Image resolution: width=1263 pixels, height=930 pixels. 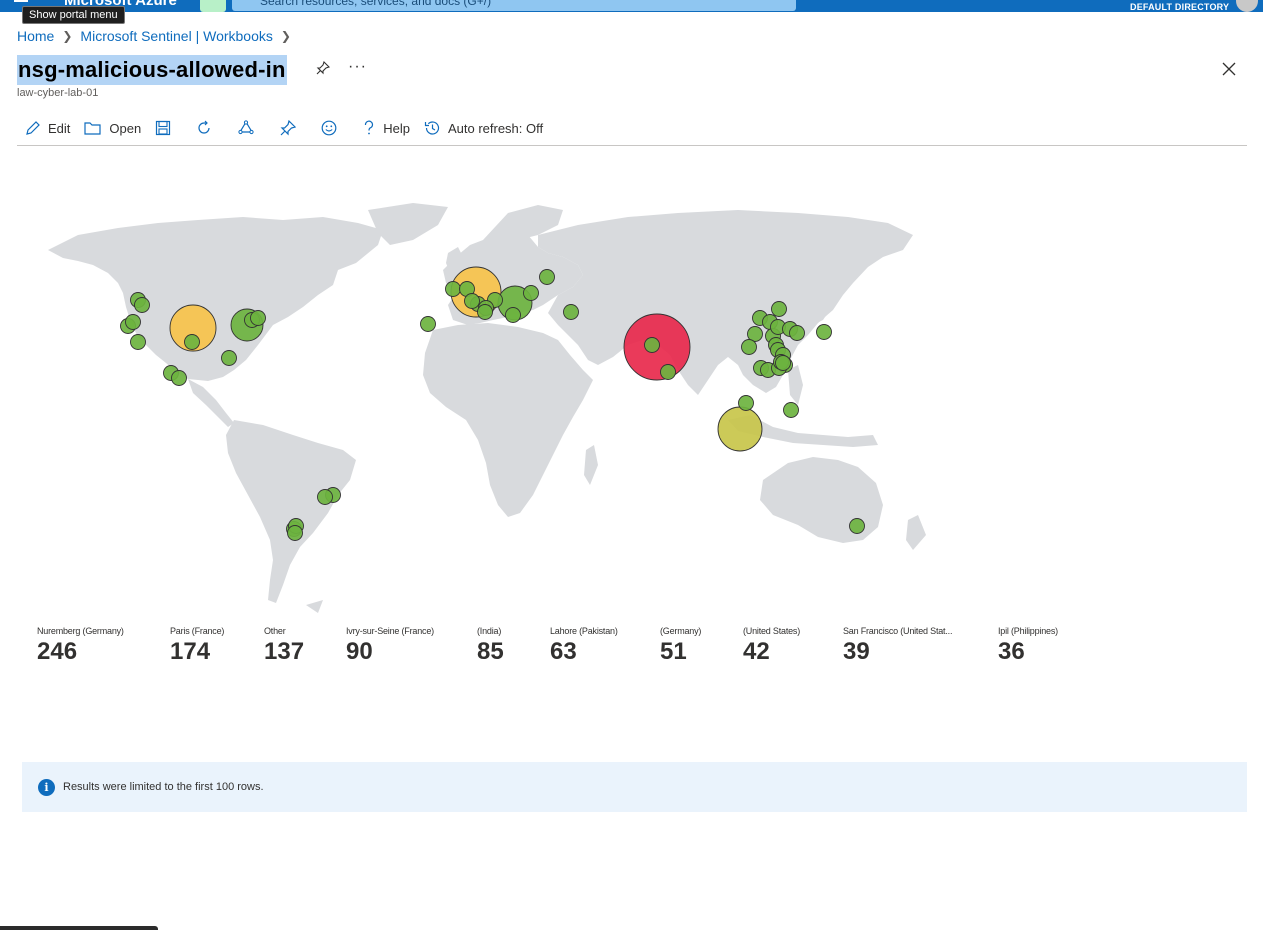 What do you see at coordinates (291, 511) in the screenshot?
I see `land-south-america` at bounding box center [291, 511].